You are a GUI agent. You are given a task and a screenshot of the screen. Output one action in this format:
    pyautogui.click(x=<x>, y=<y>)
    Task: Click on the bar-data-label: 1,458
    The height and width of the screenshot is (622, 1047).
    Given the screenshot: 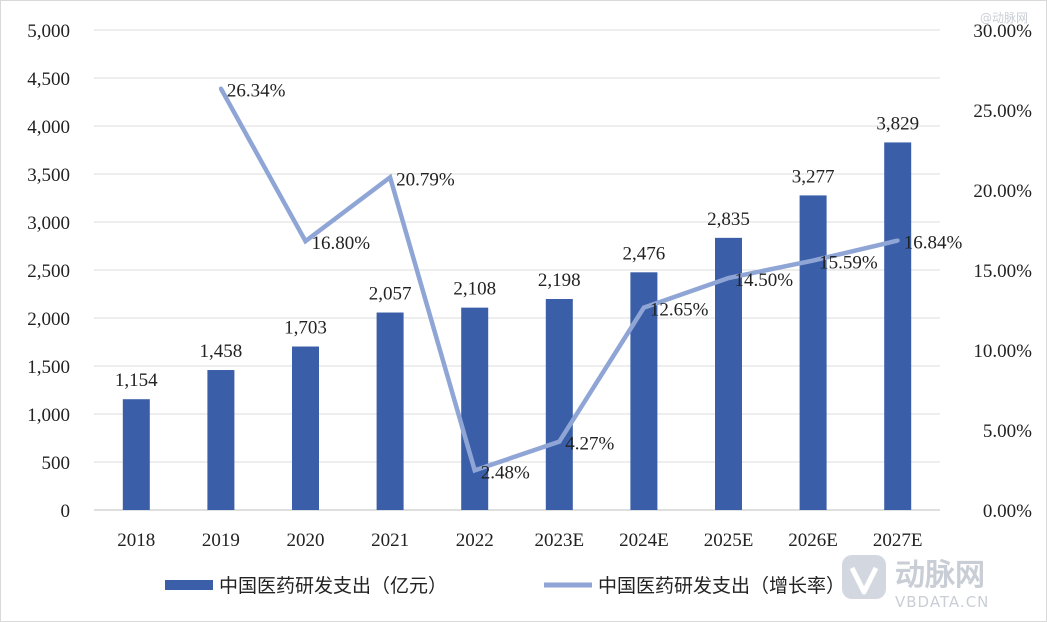 What is the action you would take?
    pyautogui.click(x=221, y=351)
    